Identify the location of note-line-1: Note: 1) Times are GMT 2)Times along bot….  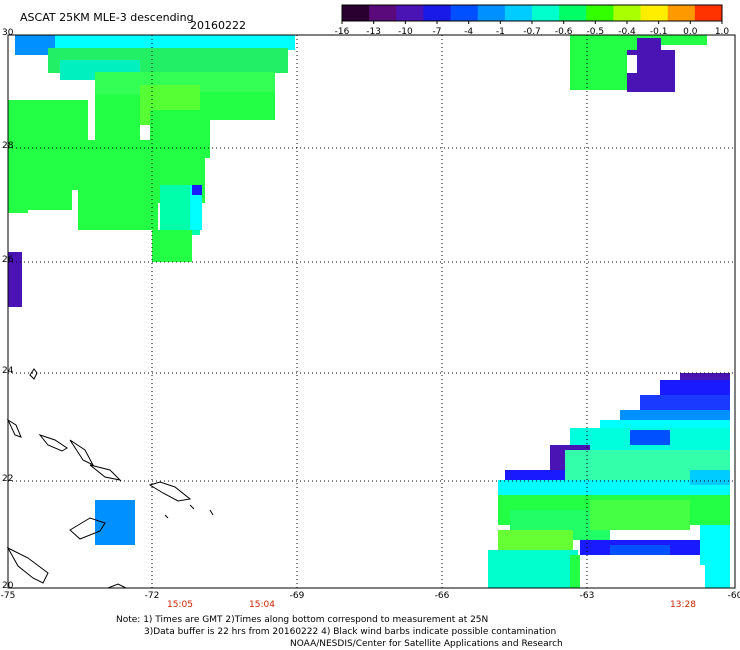
(302, 620).